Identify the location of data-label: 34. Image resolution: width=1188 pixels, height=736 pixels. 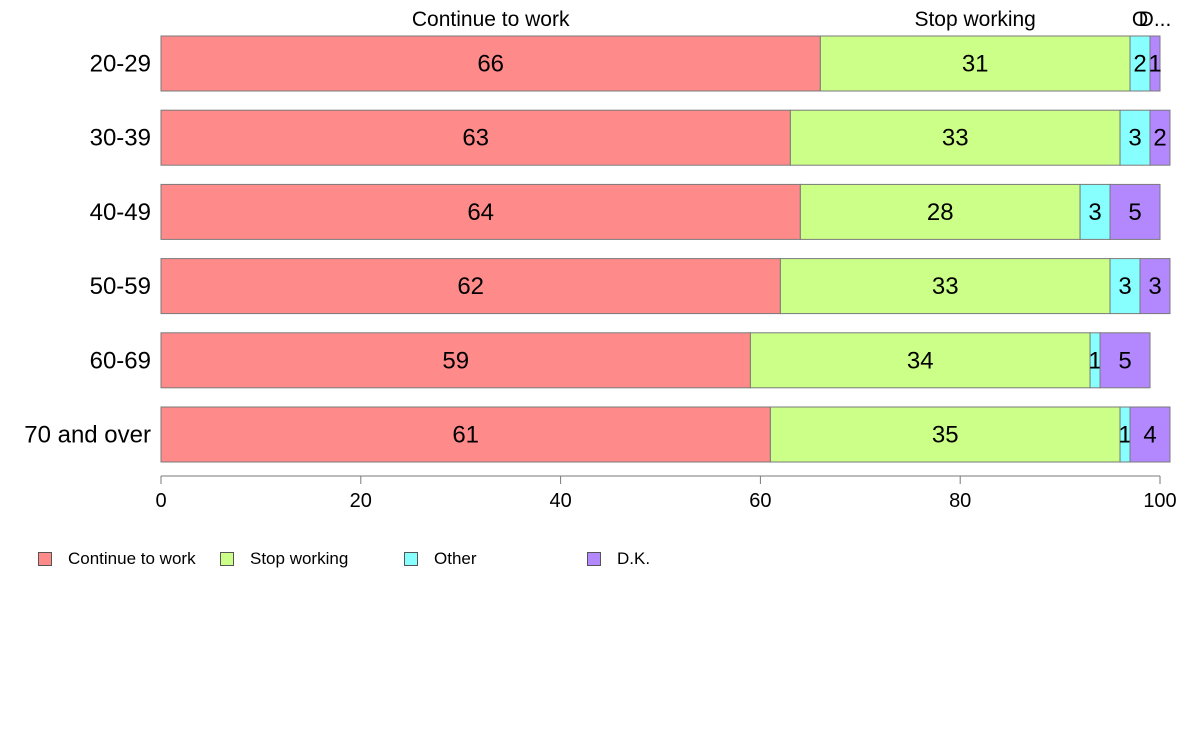
(920, 360).